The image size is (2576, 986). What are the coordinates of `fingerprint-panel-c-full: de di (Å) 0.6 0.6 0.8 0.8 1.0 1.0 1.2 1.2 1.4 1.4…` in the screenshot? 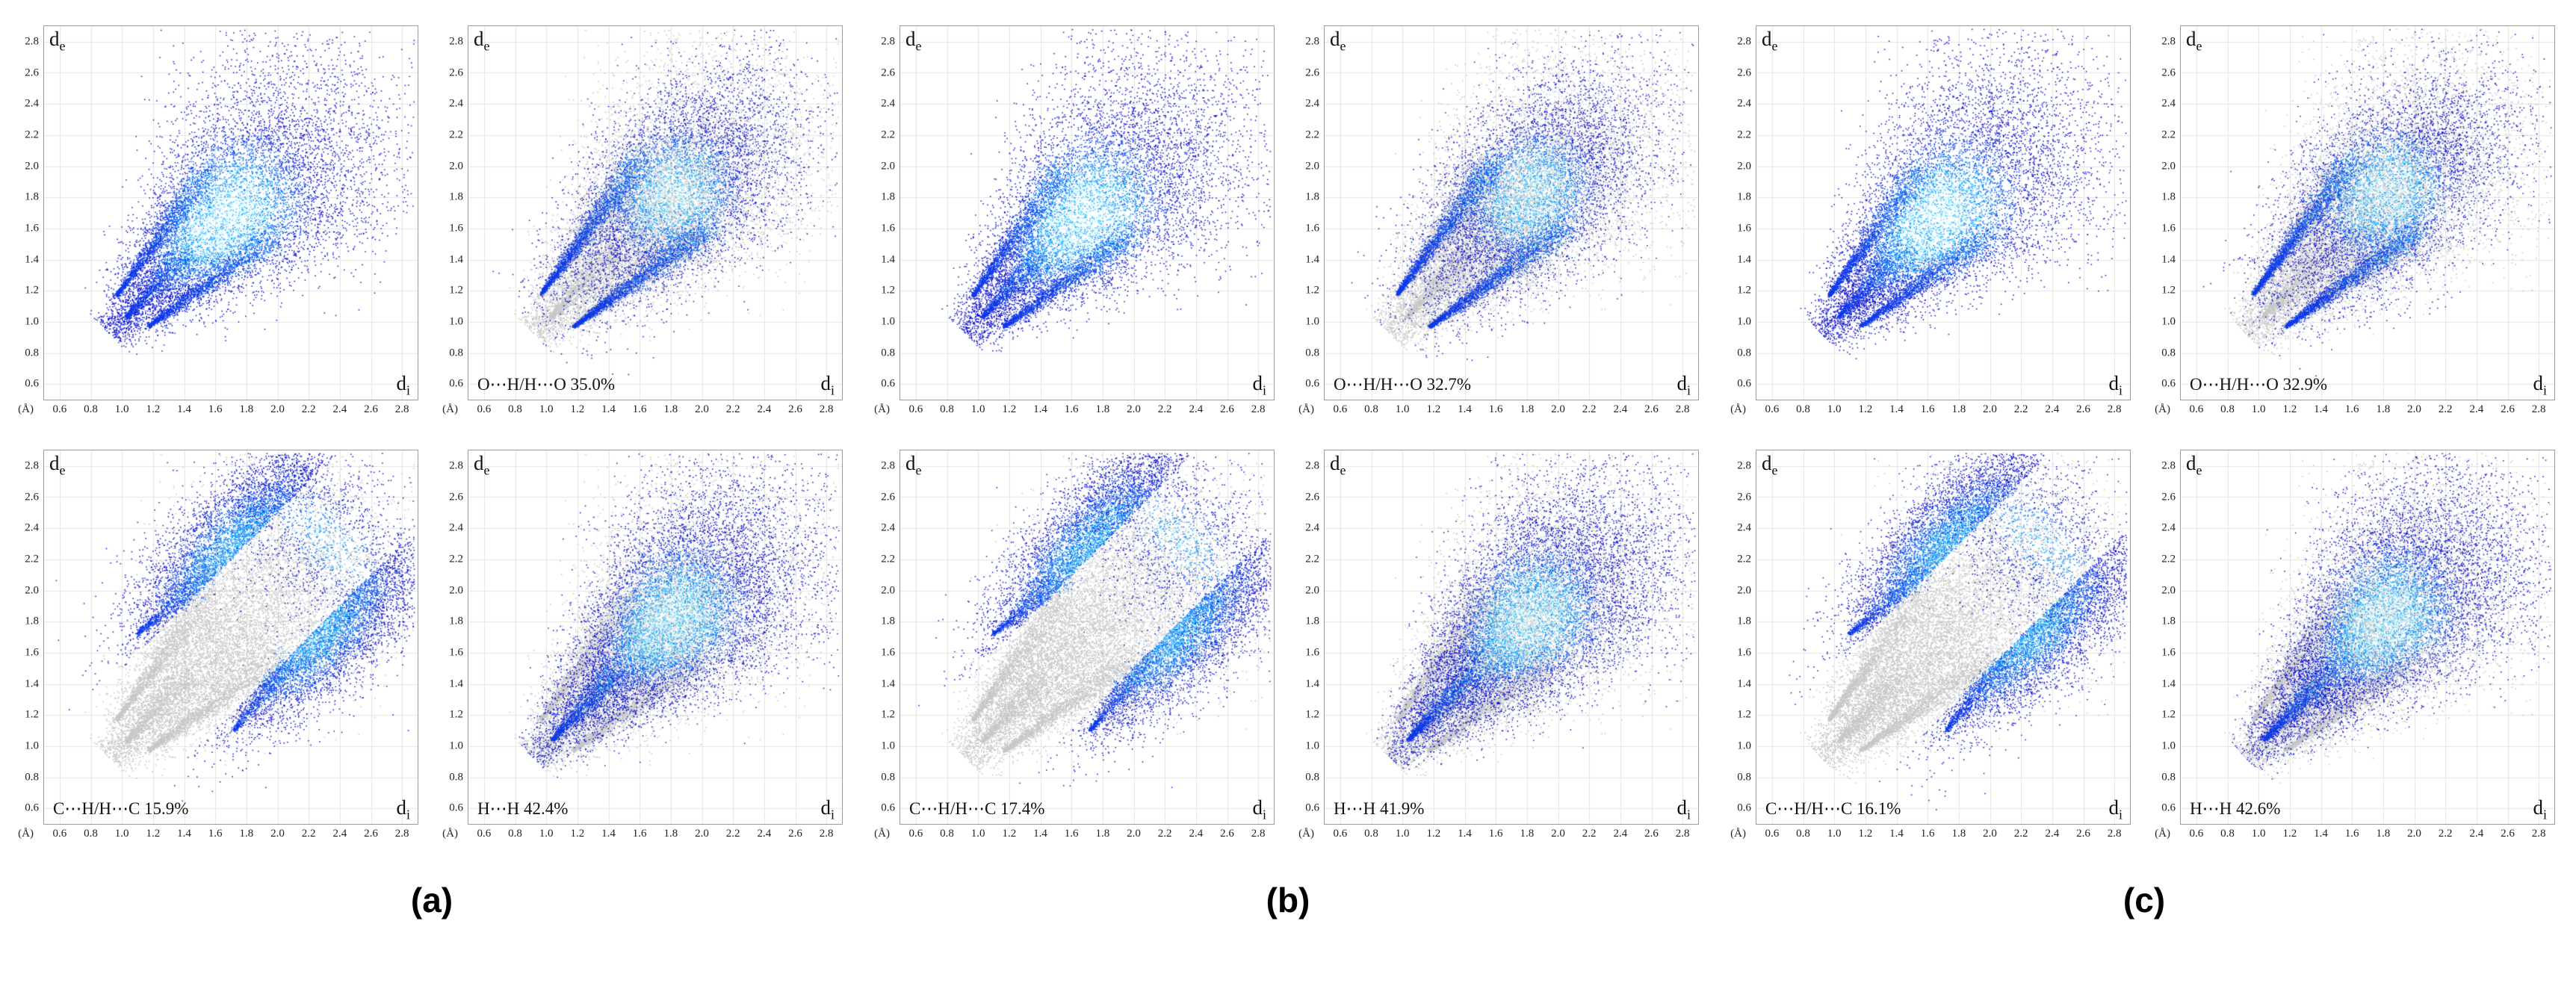 It's located at (1932, 224).